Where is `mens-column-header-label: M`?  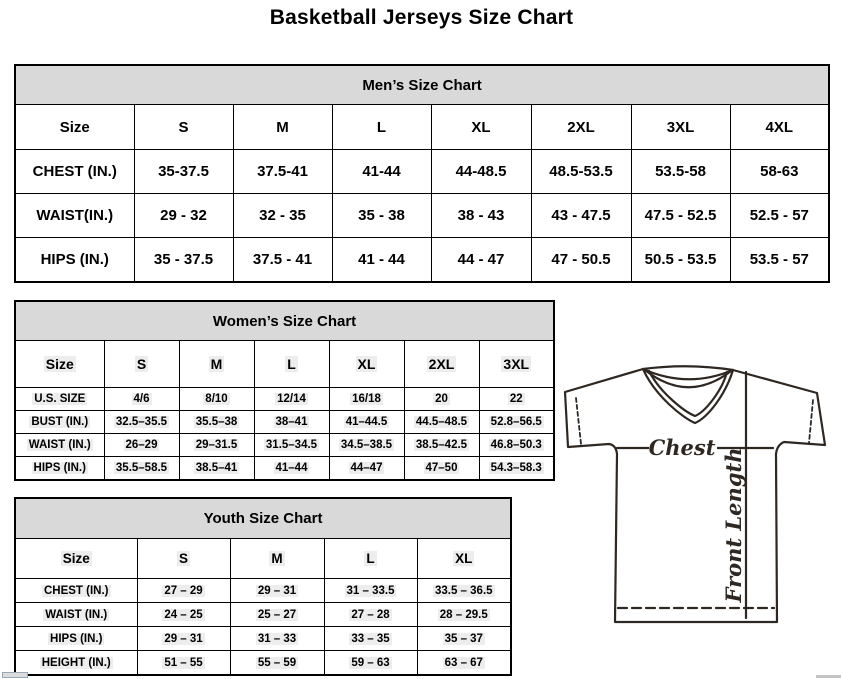 mens-column-header-label: M is located at coordinates (282, 127).